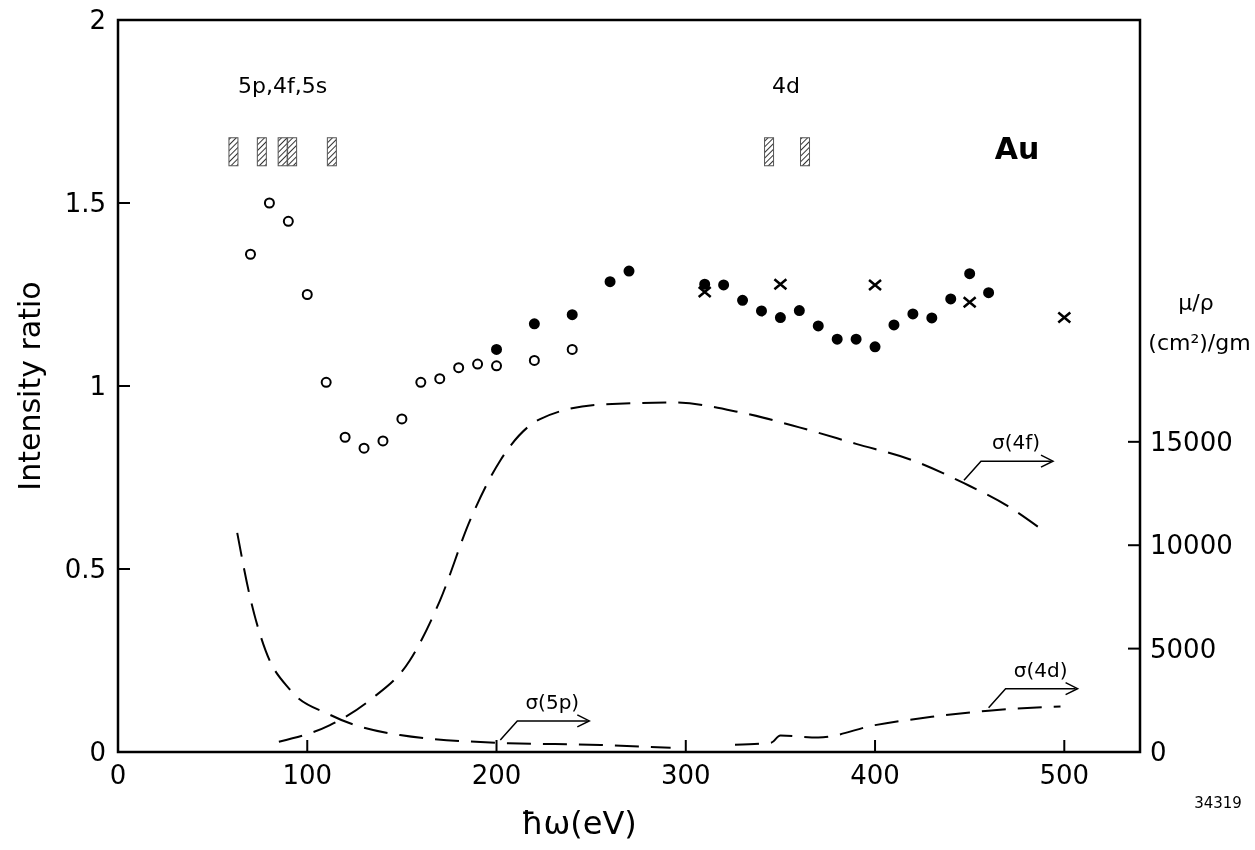 This screenshot has height=850, width=1255. I want to click on y2-tick-label: 0, so click(1158, 752).